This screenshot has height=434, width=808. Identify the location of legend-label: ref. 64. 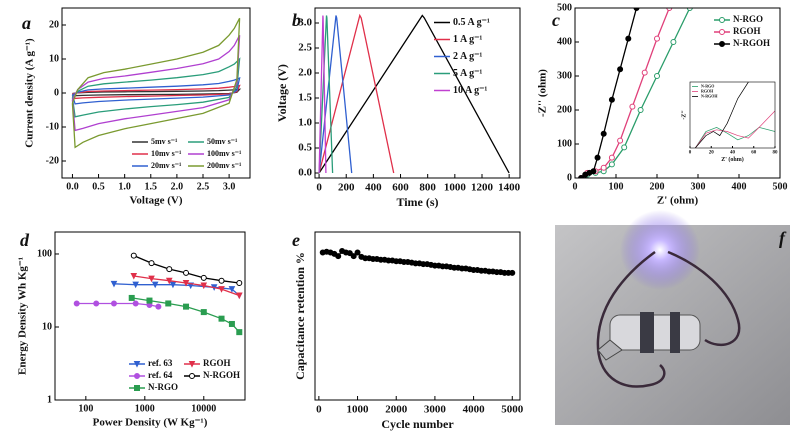
(160, 375).